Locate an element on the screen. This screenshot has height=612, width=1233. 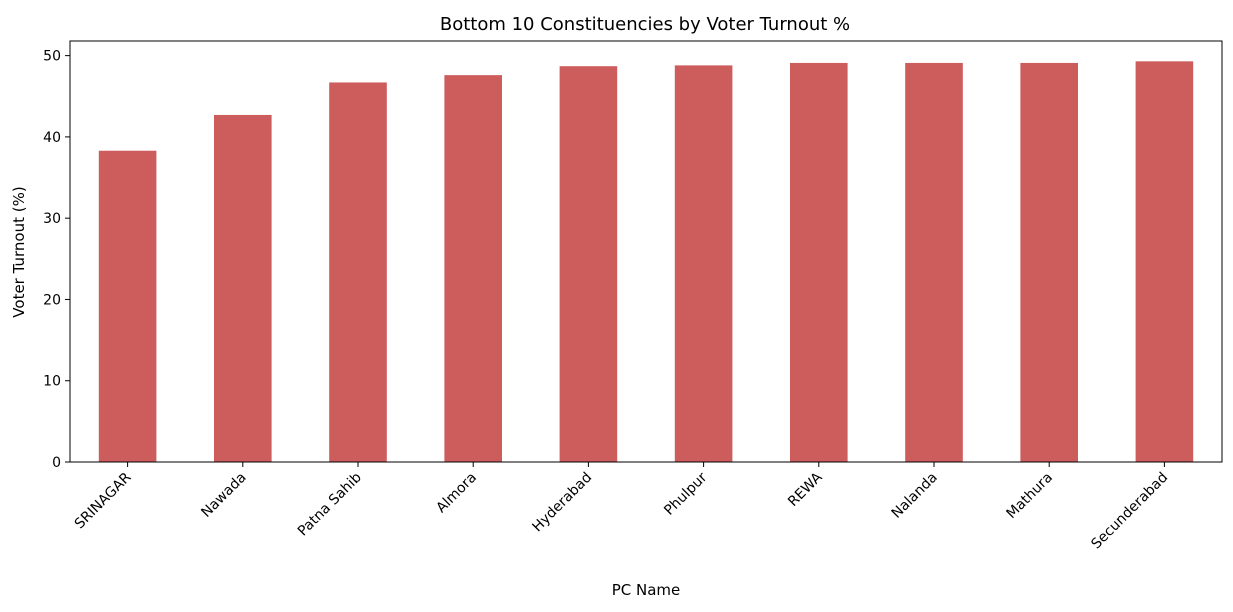
bar-srinagar is located at coordinates (127, 306).